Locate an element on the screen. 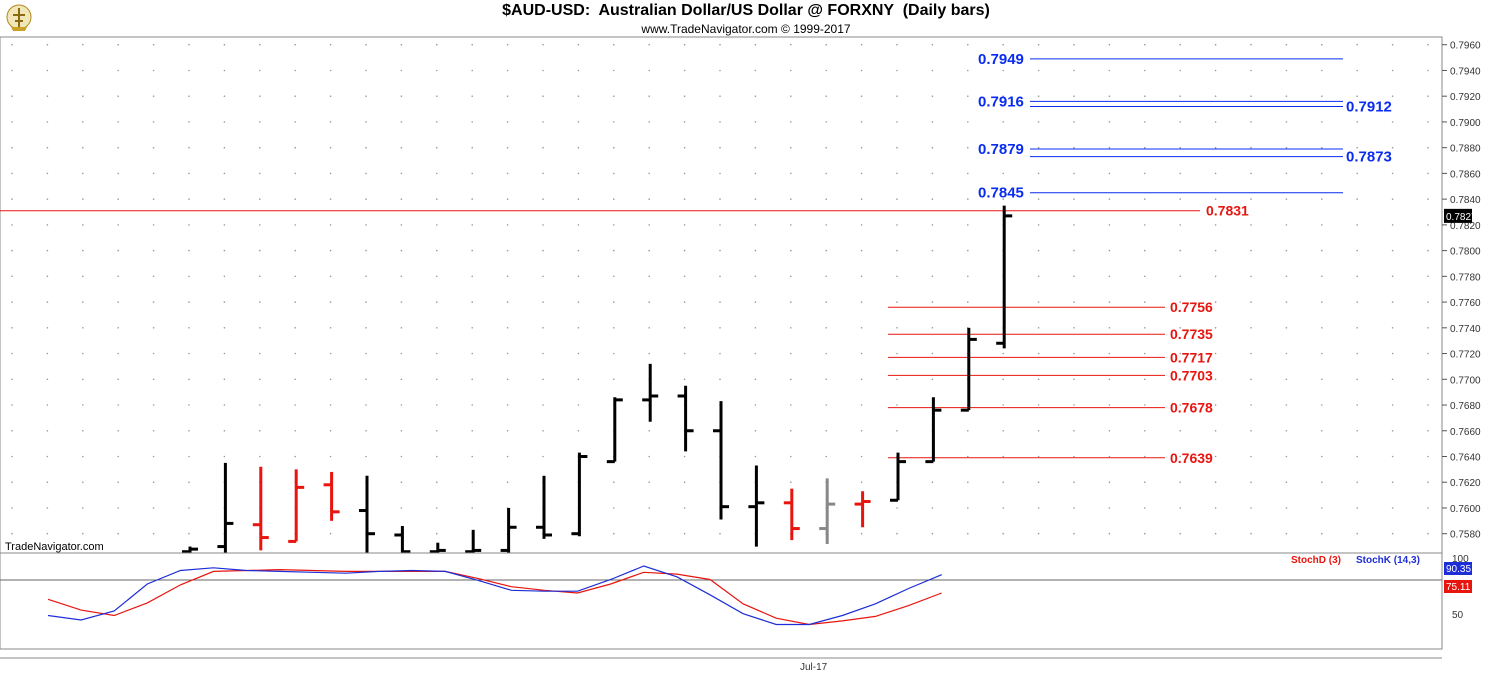 Image resolution: width=1492 pixels, height=677 pixels. y-tick-label: 0.7940 is located at coordinates (1465, 71).